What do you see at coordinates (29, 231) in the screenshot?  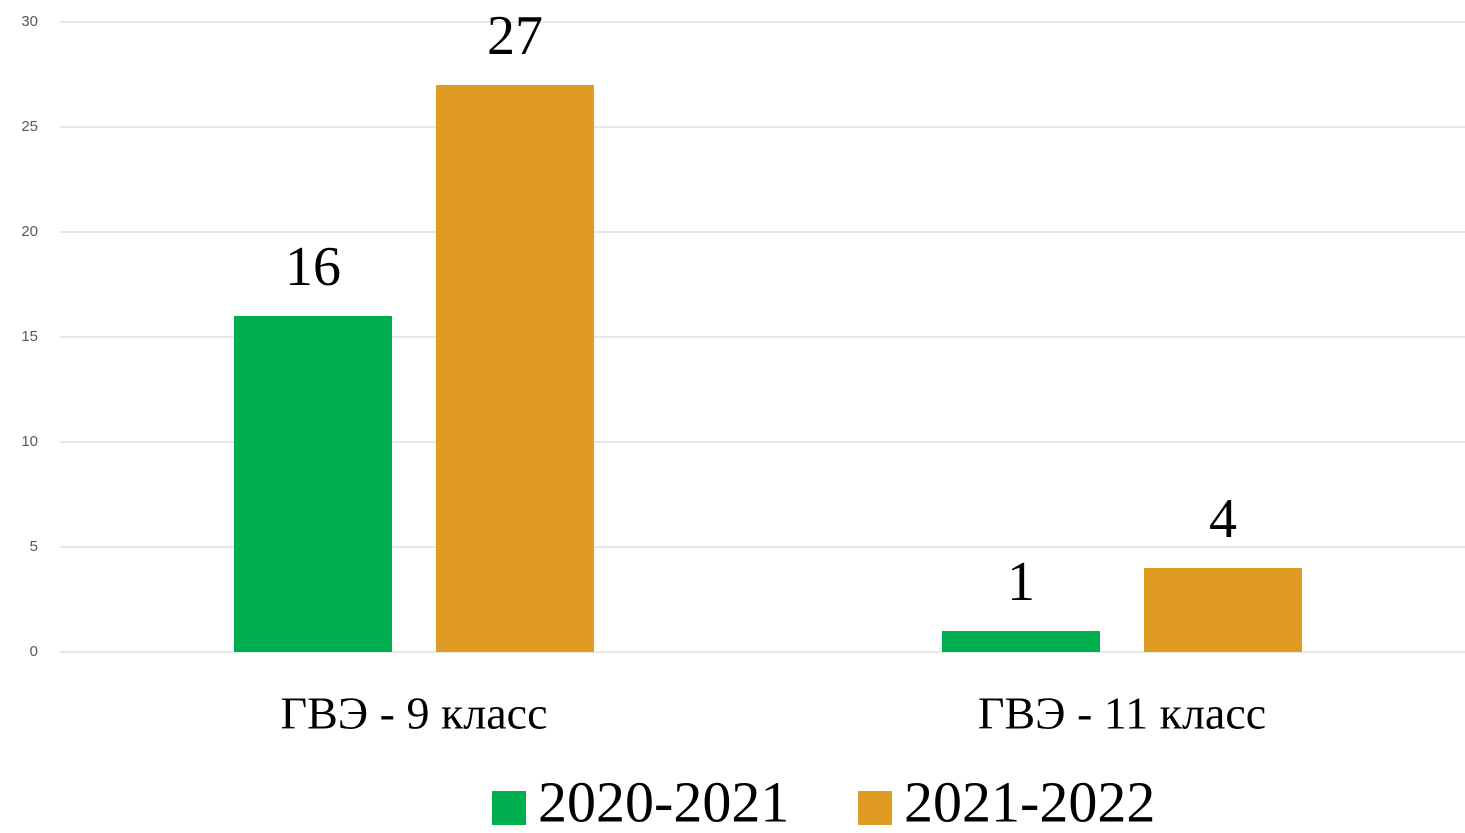 I see `y-tick-label: 20` at bounding box center [29, 231].